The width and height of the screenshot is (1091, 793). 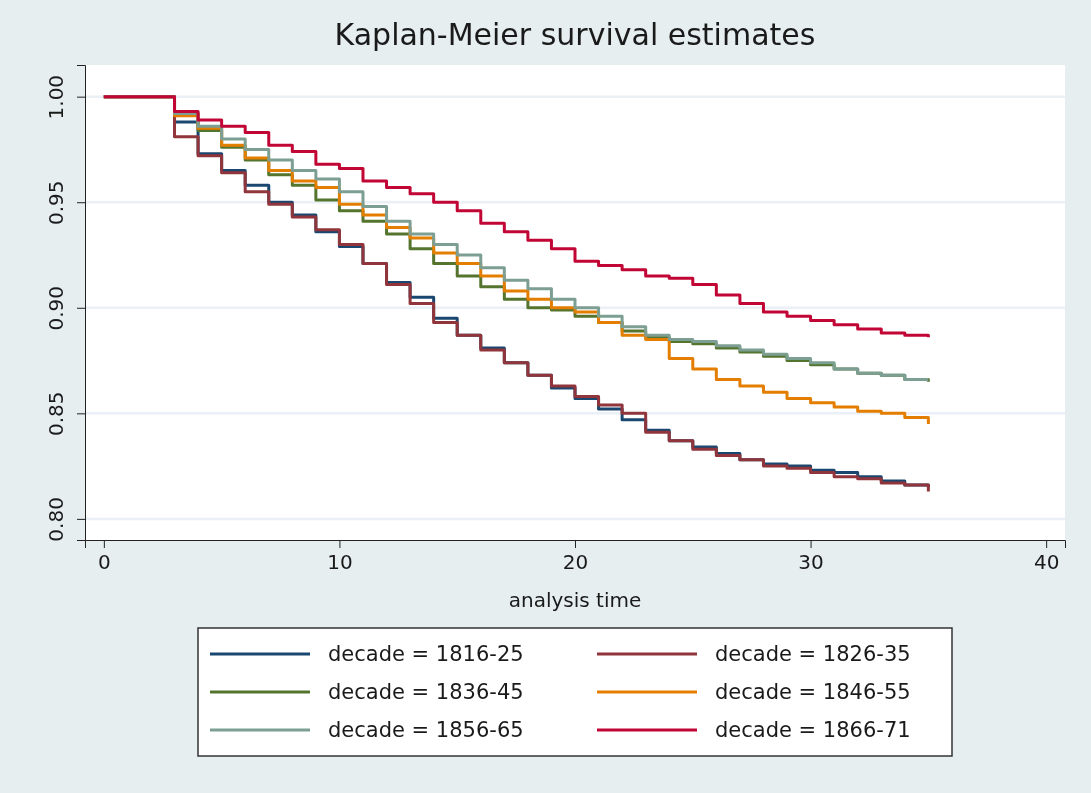 I want to click on y-tick-label: 1.00, so click(x=56, y=97).